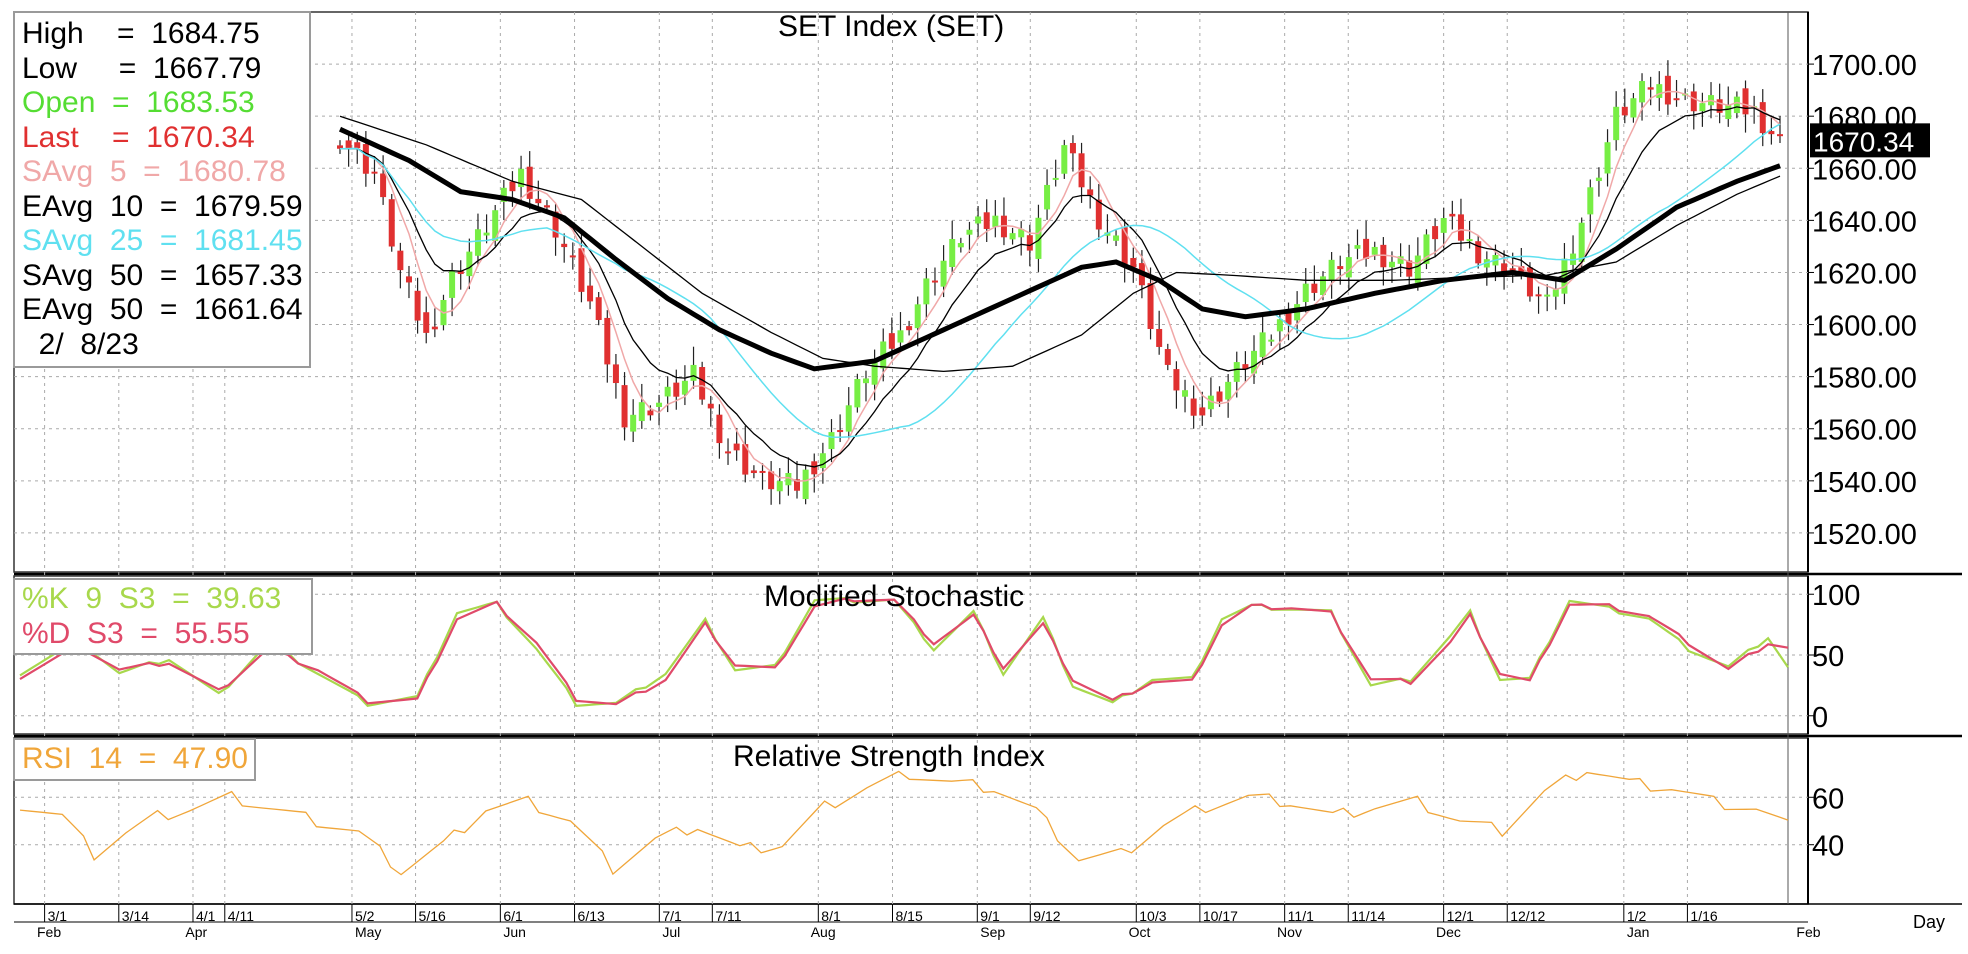 The height and width of the screenshot is (954, 1968). What do you see at coordinates (672, 916) in the screenshot?
I see `x-tick-label: 7/1` at bounding box center [672, 916].